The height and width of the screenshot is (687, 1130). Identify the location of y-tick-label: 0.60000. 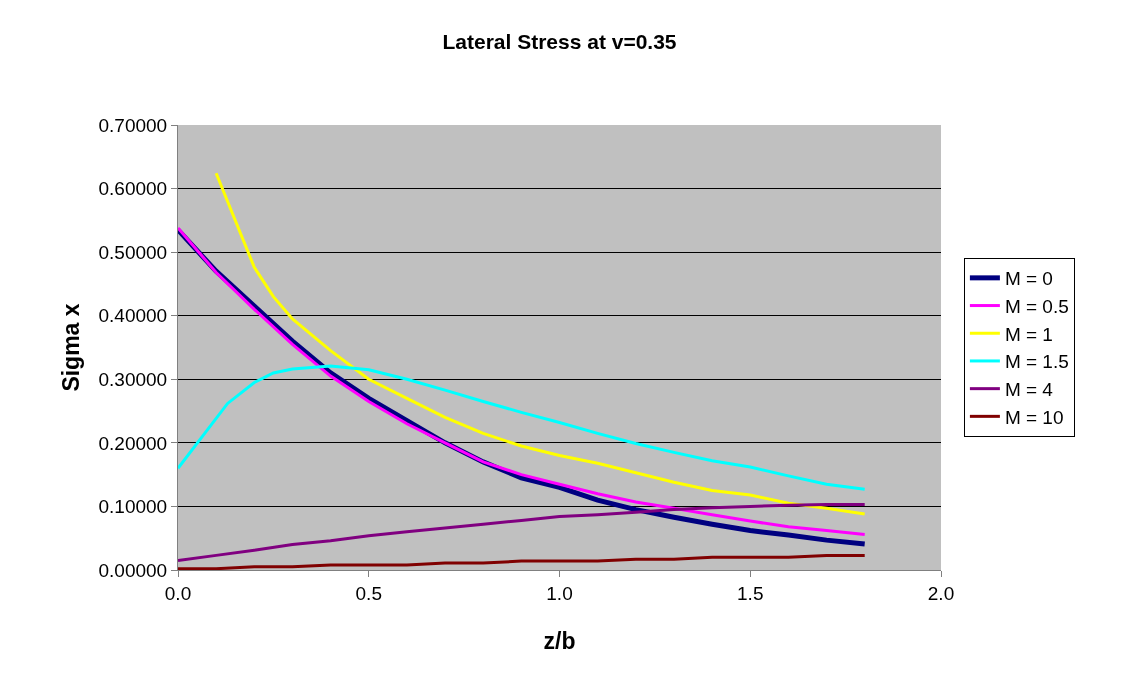
(133, 189).